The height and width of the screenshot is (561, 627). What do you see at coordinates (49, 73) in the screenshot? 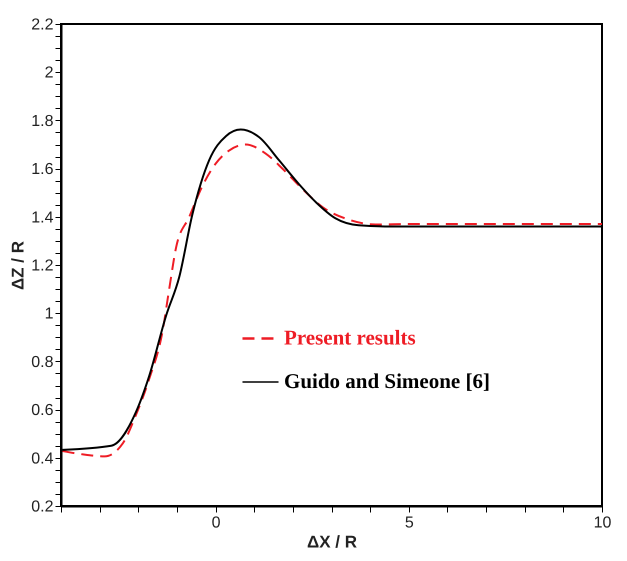
I see `y-tick-label: 2` at bounding box center [49, 73].